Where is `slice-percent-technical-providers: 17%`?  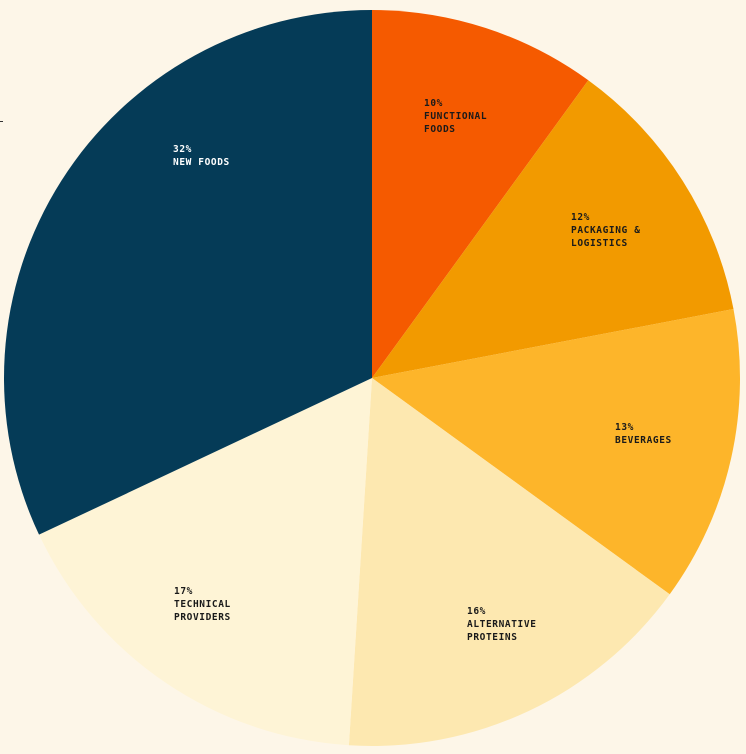
slice-percent-technical-providers: 17% is located at coordinates (183, 591).